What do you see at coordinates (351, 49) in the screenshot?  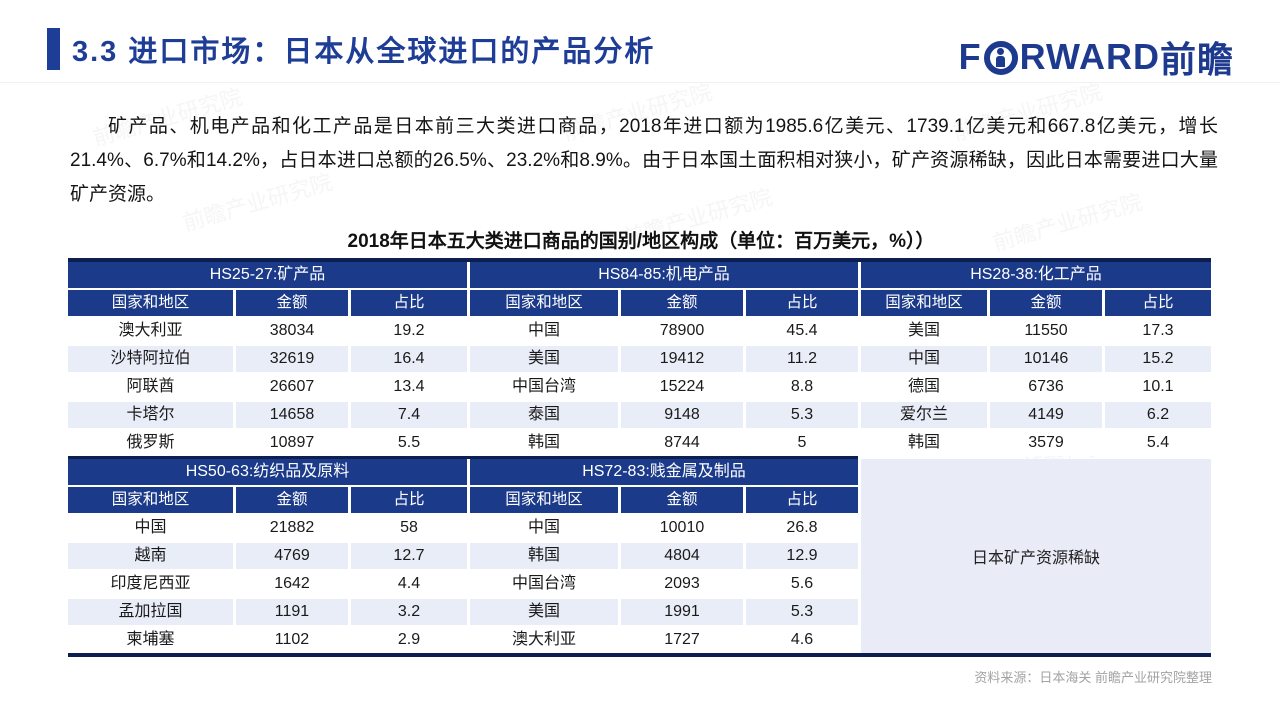 I see `page-header: 3.3 进口市场：日本从全球进口的产品分析` at bounding box center [351, 49].